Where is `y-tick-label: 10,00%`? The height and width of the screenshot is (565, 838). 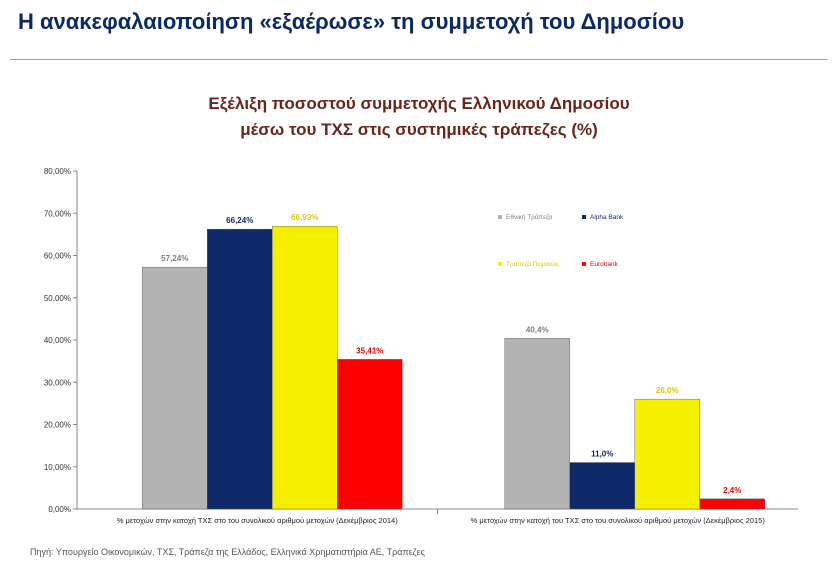 y-tick-label: 10,00% is located at coordinates (57, 467).